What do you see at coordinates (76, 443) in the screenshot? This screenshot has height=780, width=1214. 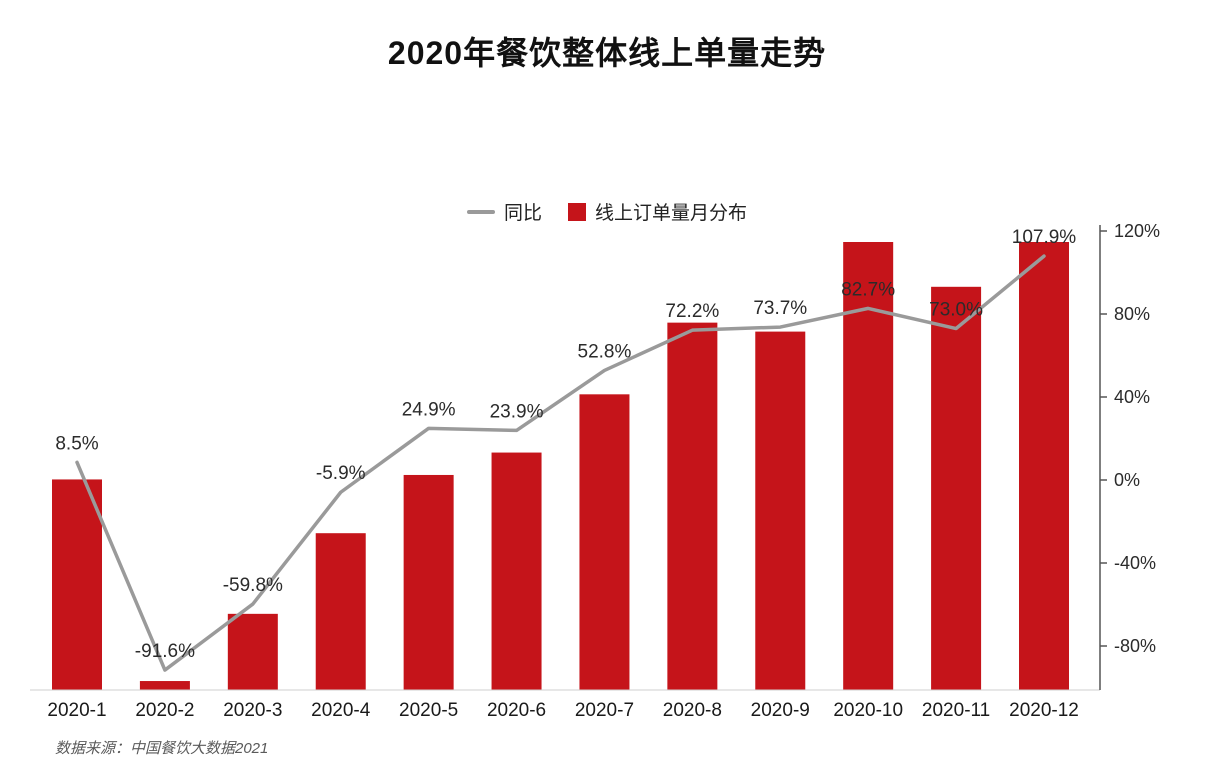 I see `line-data-label: 8.5%` at bounding box center [76, 443].